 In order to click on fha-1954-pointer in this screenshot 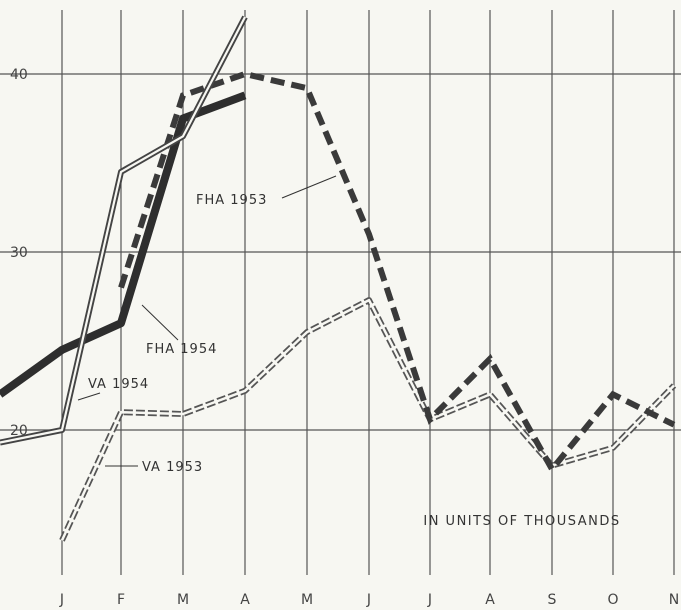, I will do `click(160, 322)`.